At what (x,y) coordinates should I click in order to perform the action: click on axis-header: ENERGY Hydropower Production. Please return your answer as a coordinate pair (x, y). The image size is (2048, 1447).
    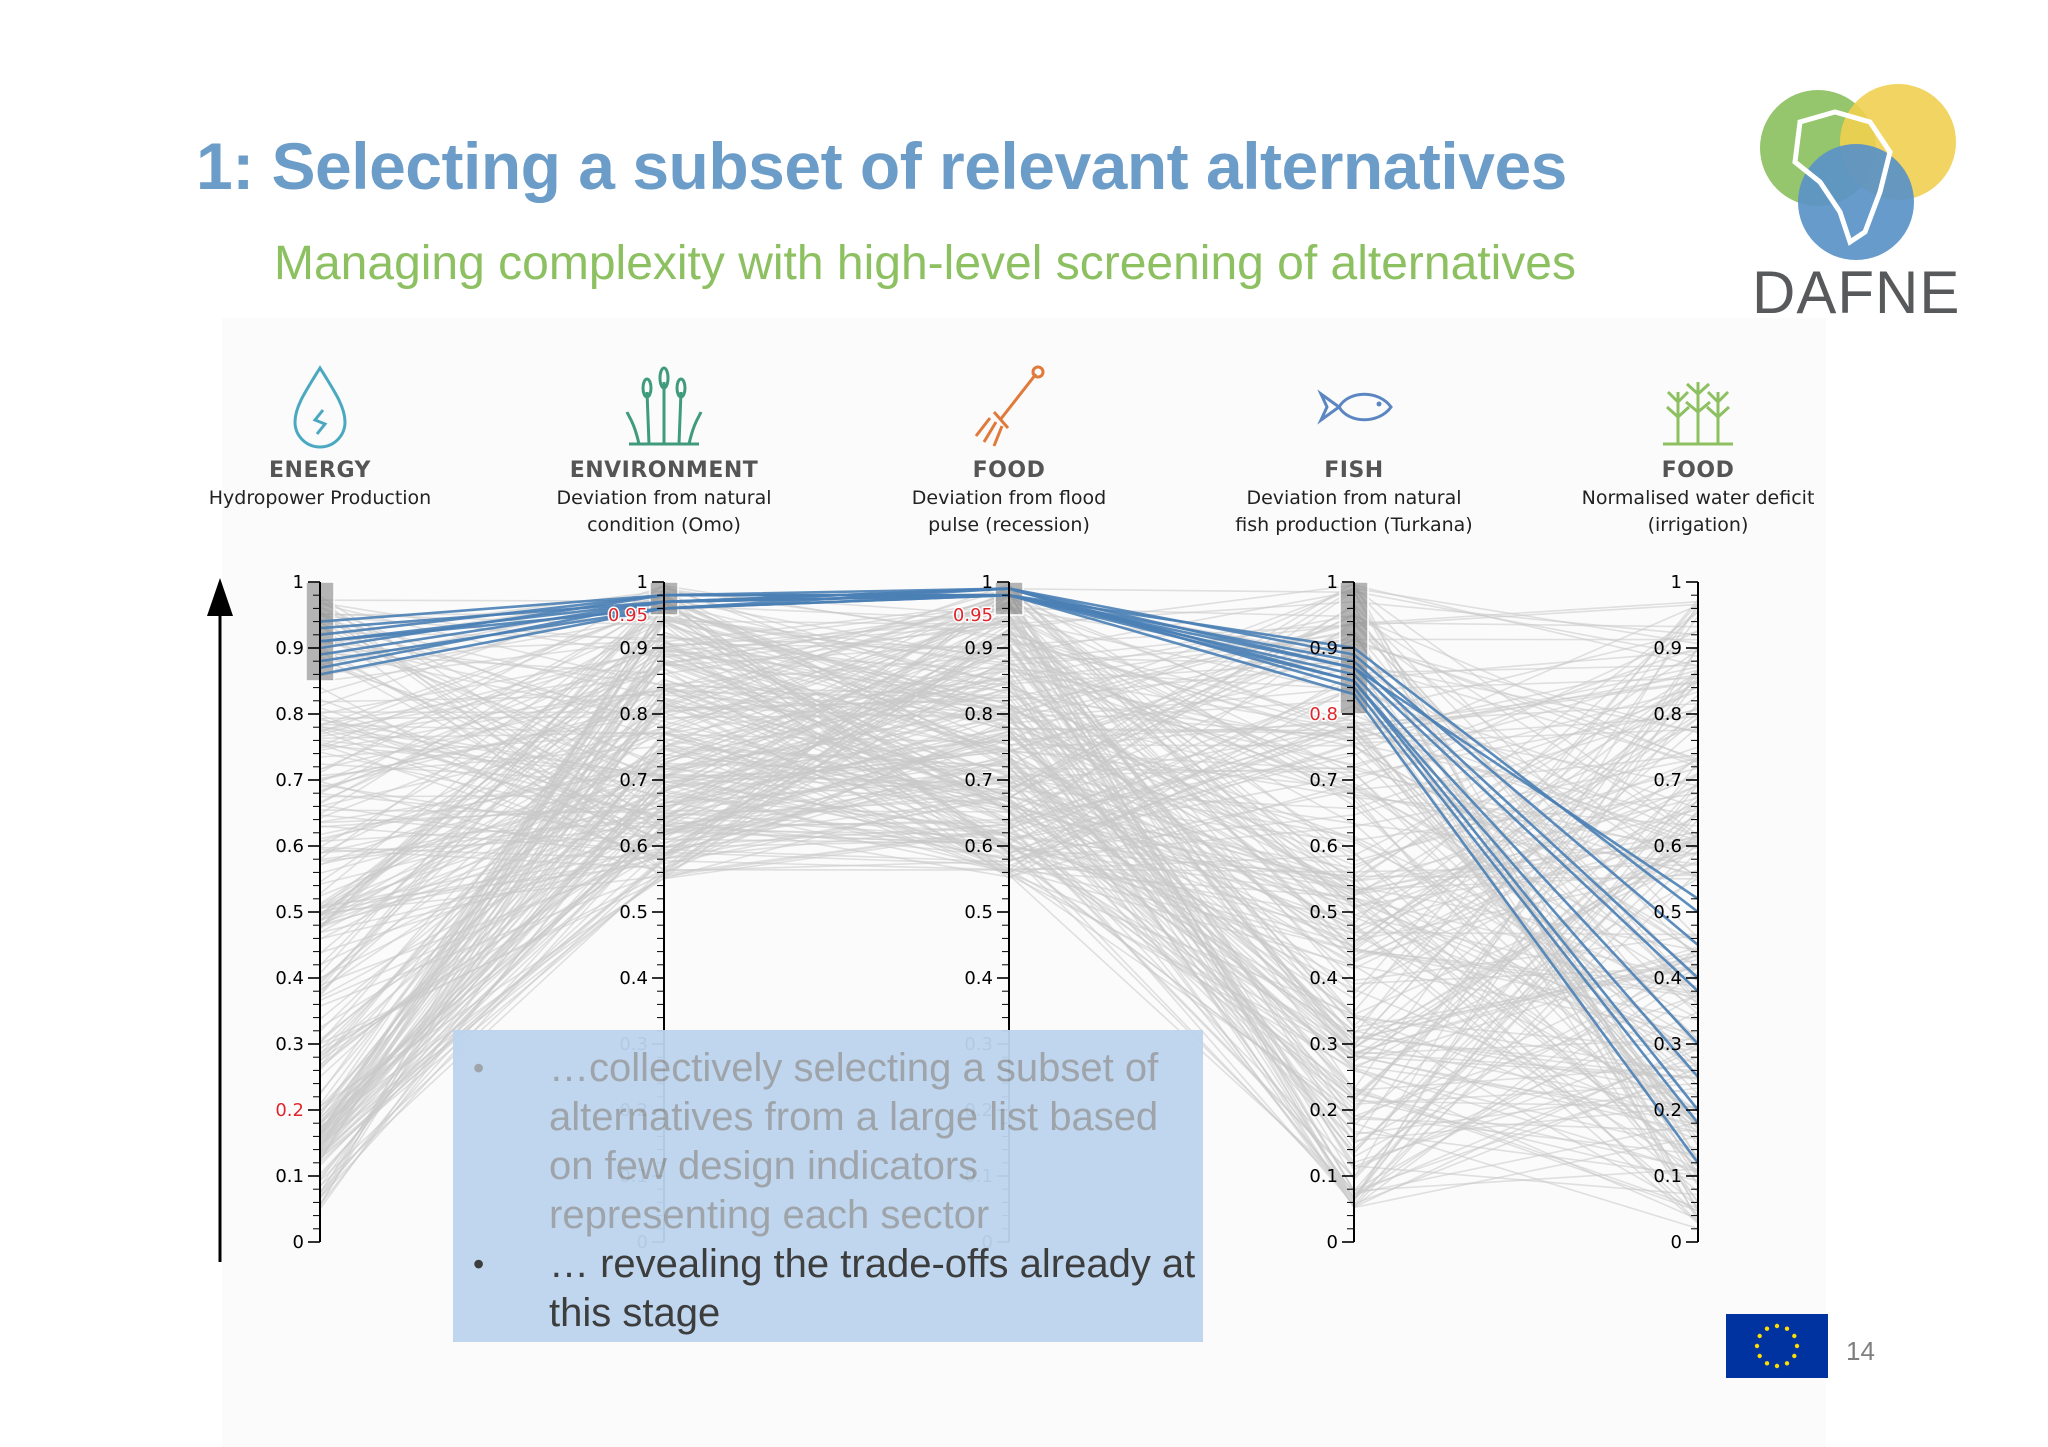
    Looking at the image, I should click on (320, 485).